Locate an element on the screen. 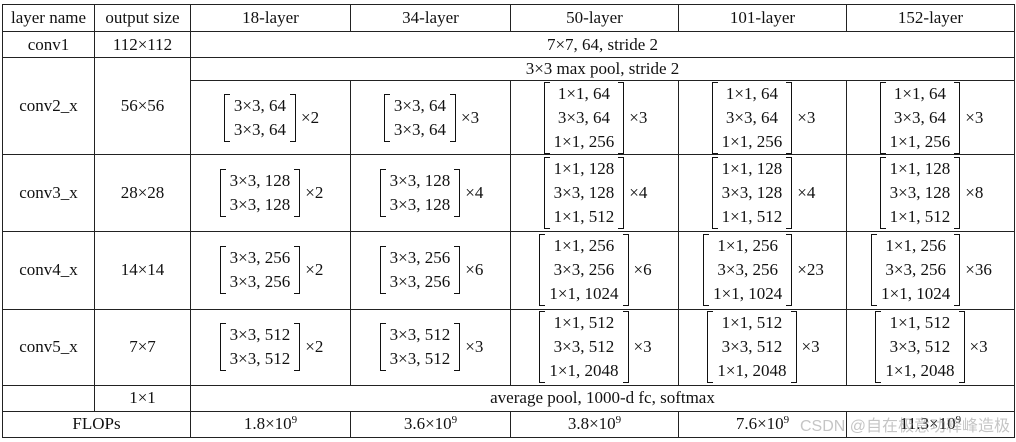  conv5-block-152: 1×1, 512 3×3, 512 1×1, 2048 ×3 is located at coordinates (930, 347).